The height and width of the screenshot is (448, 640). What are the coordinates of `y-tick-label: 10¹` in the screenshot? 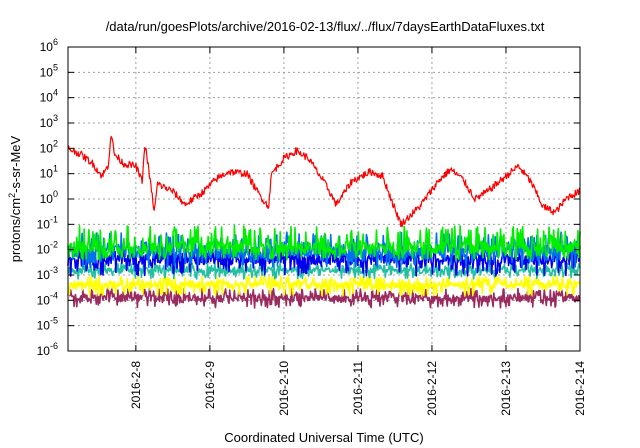 It's located at (49, 172).